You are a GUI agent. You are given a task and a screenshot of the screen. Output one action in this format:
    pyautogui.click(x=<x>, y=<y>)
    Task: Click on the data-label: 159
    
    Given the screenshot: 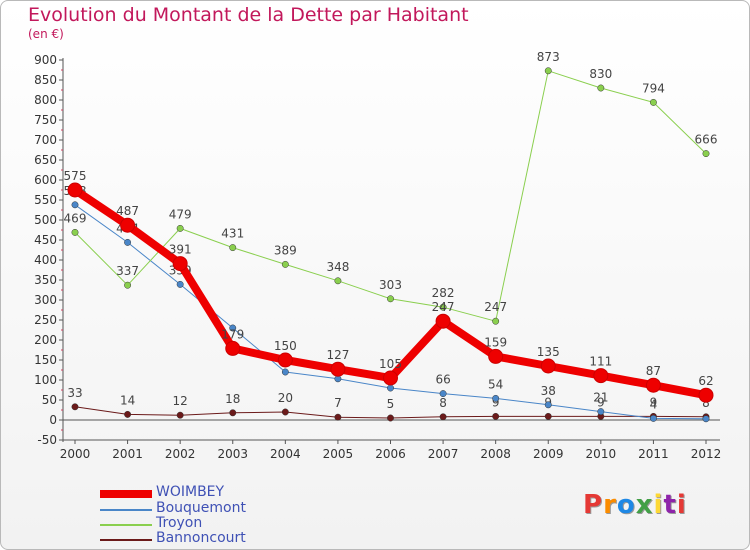 What is the action you would take?
    pyautogui.click(x=495, y=342)
    